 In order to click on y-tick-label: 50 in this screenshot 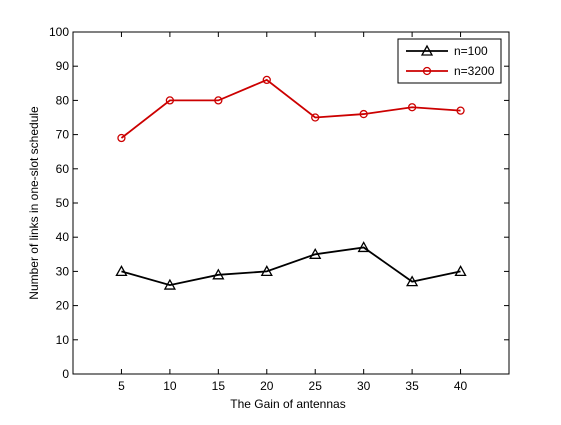, I will do `click(63, 203)`.